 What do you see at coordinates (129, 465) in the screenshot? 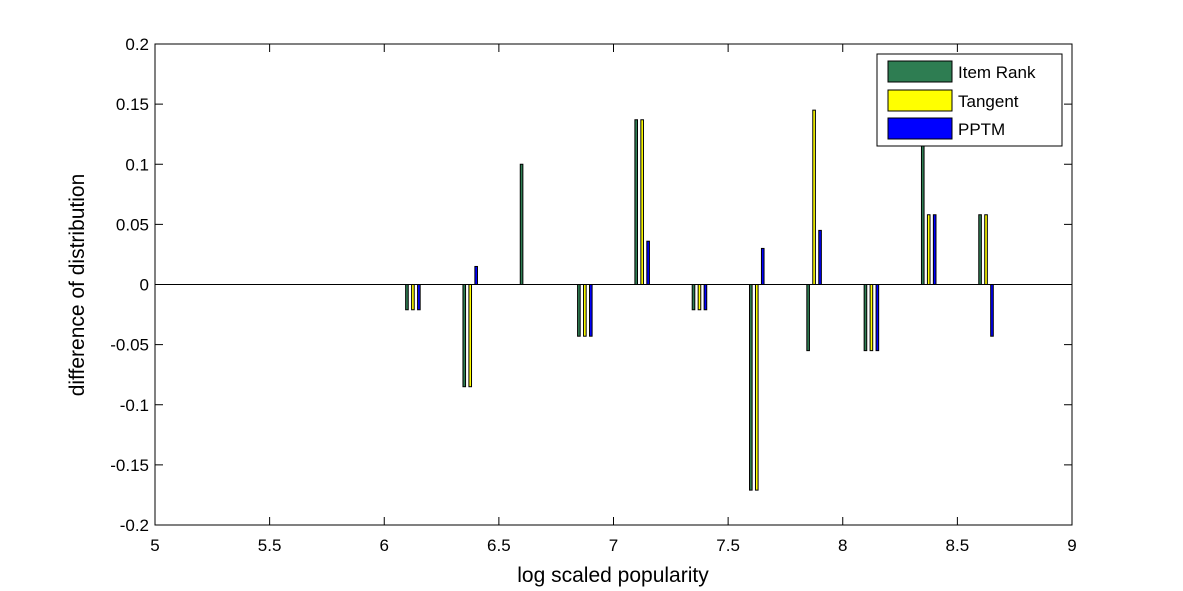
I see `y-tick-label: -0.15` at bounding box center [129, 465].